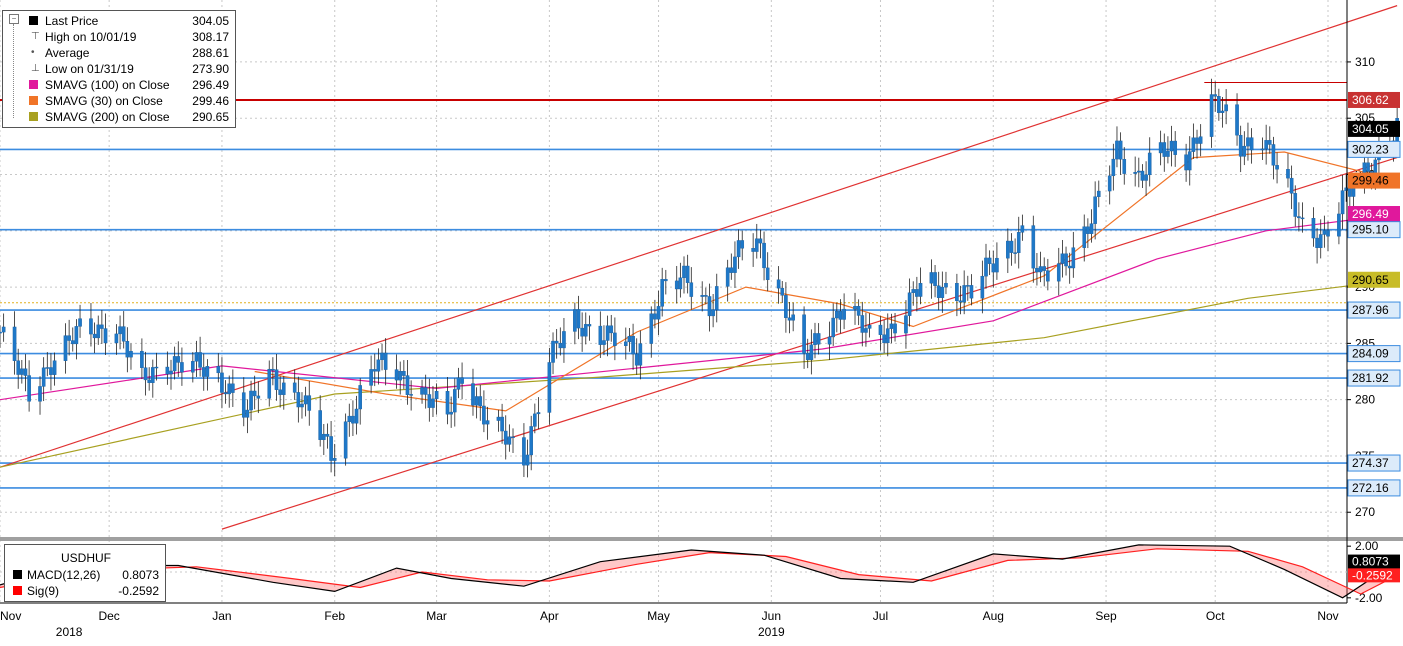  What do you see at coordinates (1370, 280) in the screenshot?
I see `price-label-text: 290.65` at bounding box center [1370, 280].